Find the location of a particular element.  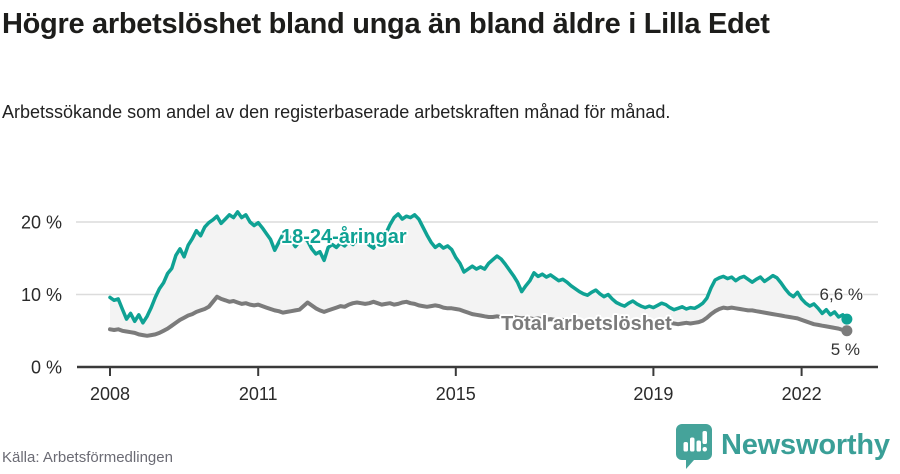

end-value-total: 5 % is located at coordinates (845, 349).